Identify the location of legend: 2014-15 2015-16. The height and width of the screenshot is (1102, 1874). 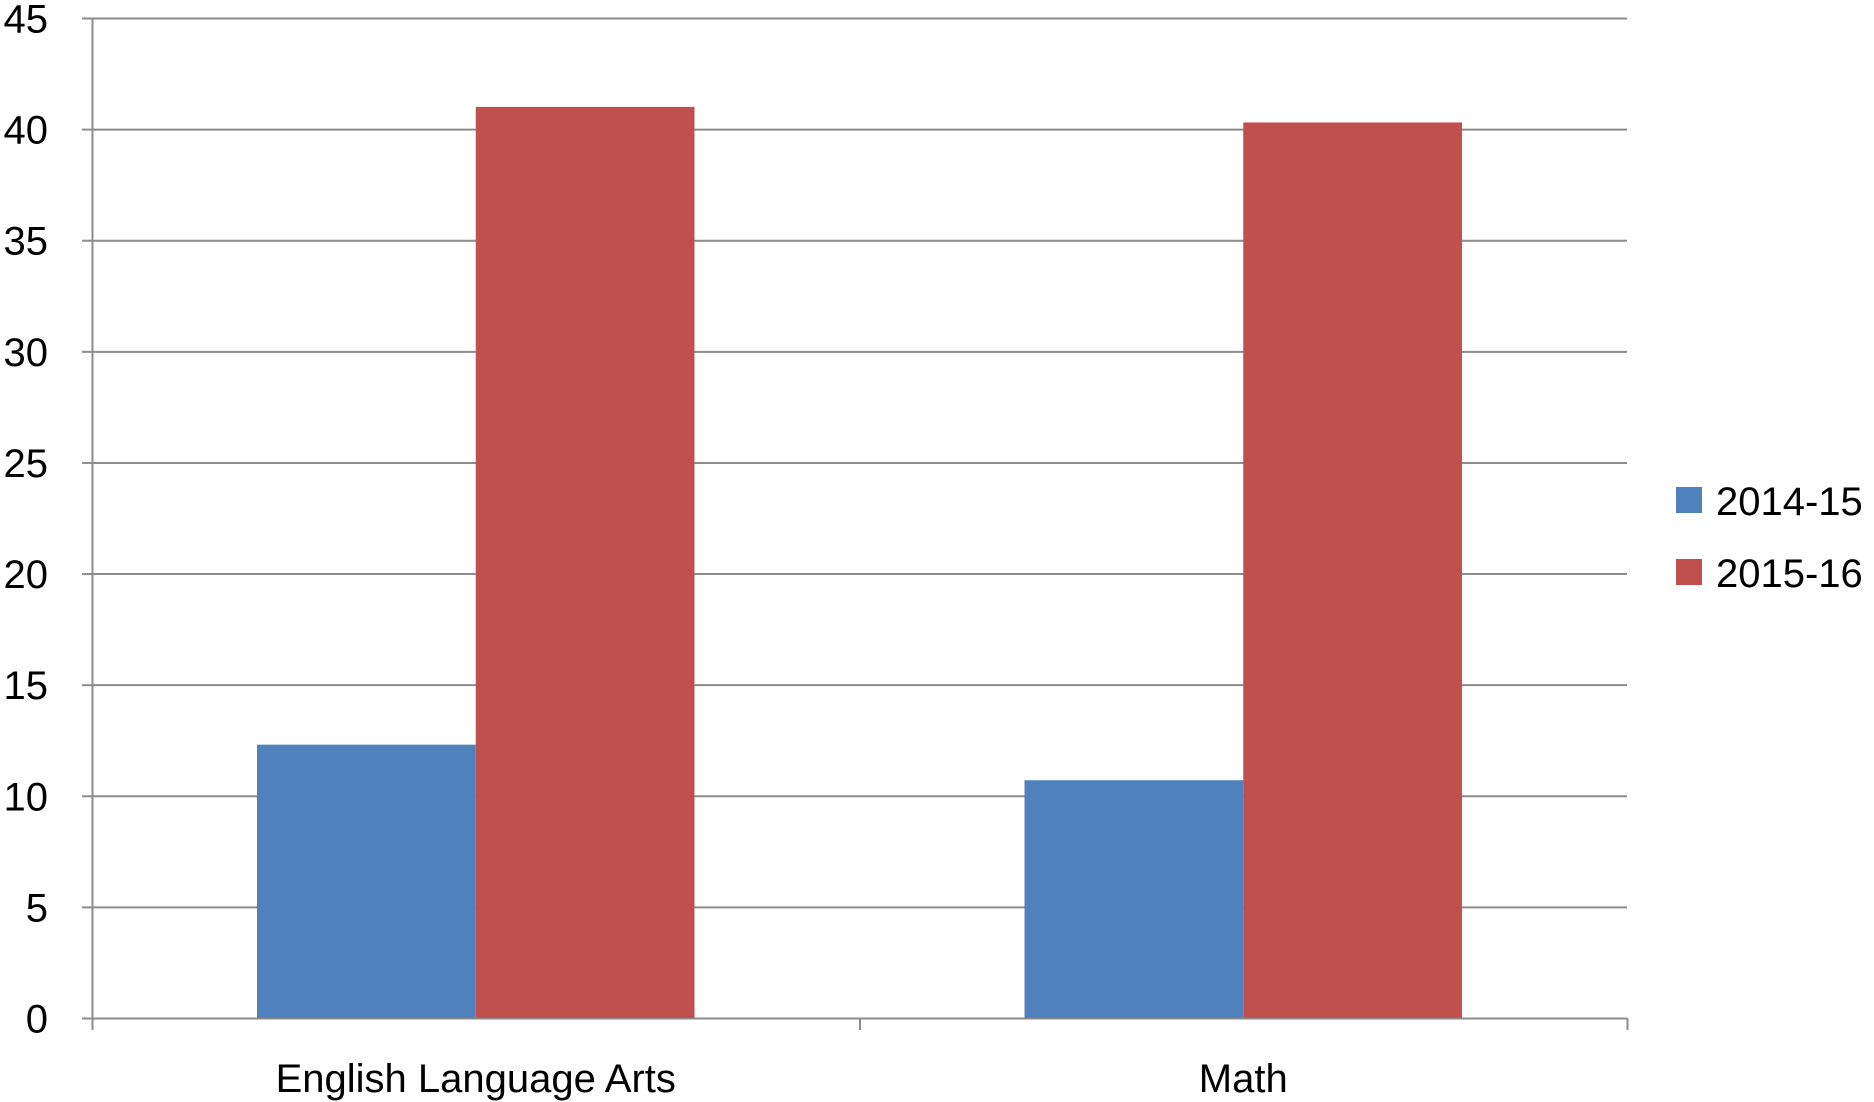
(1769, 538).